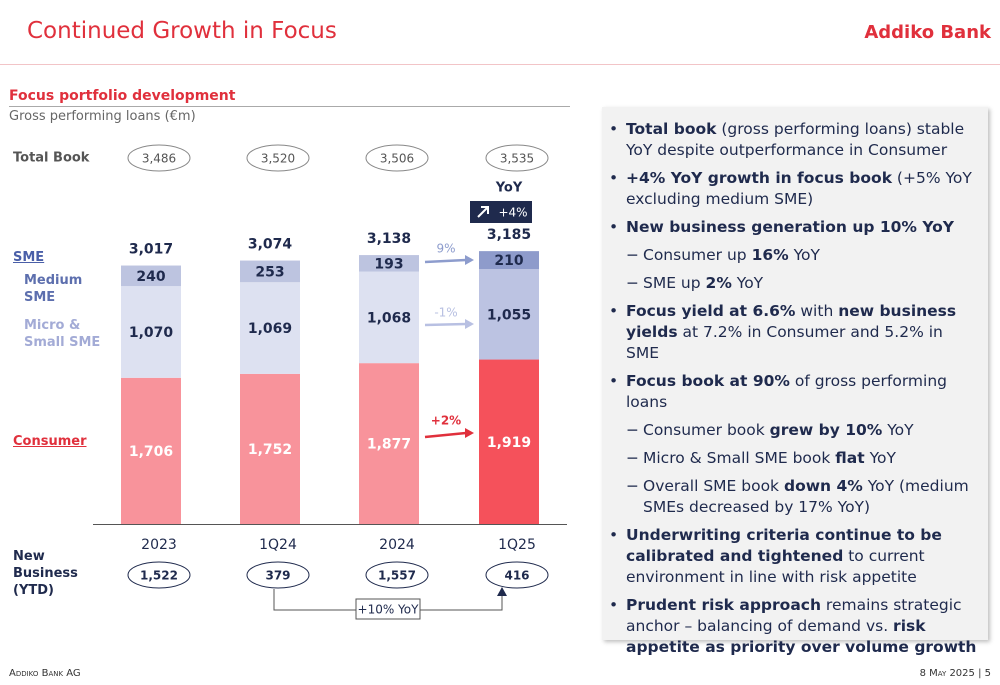  Describe the element at coordinates (397, 576) in the screenshot. I see `new-business-value: 1,557` at that location.